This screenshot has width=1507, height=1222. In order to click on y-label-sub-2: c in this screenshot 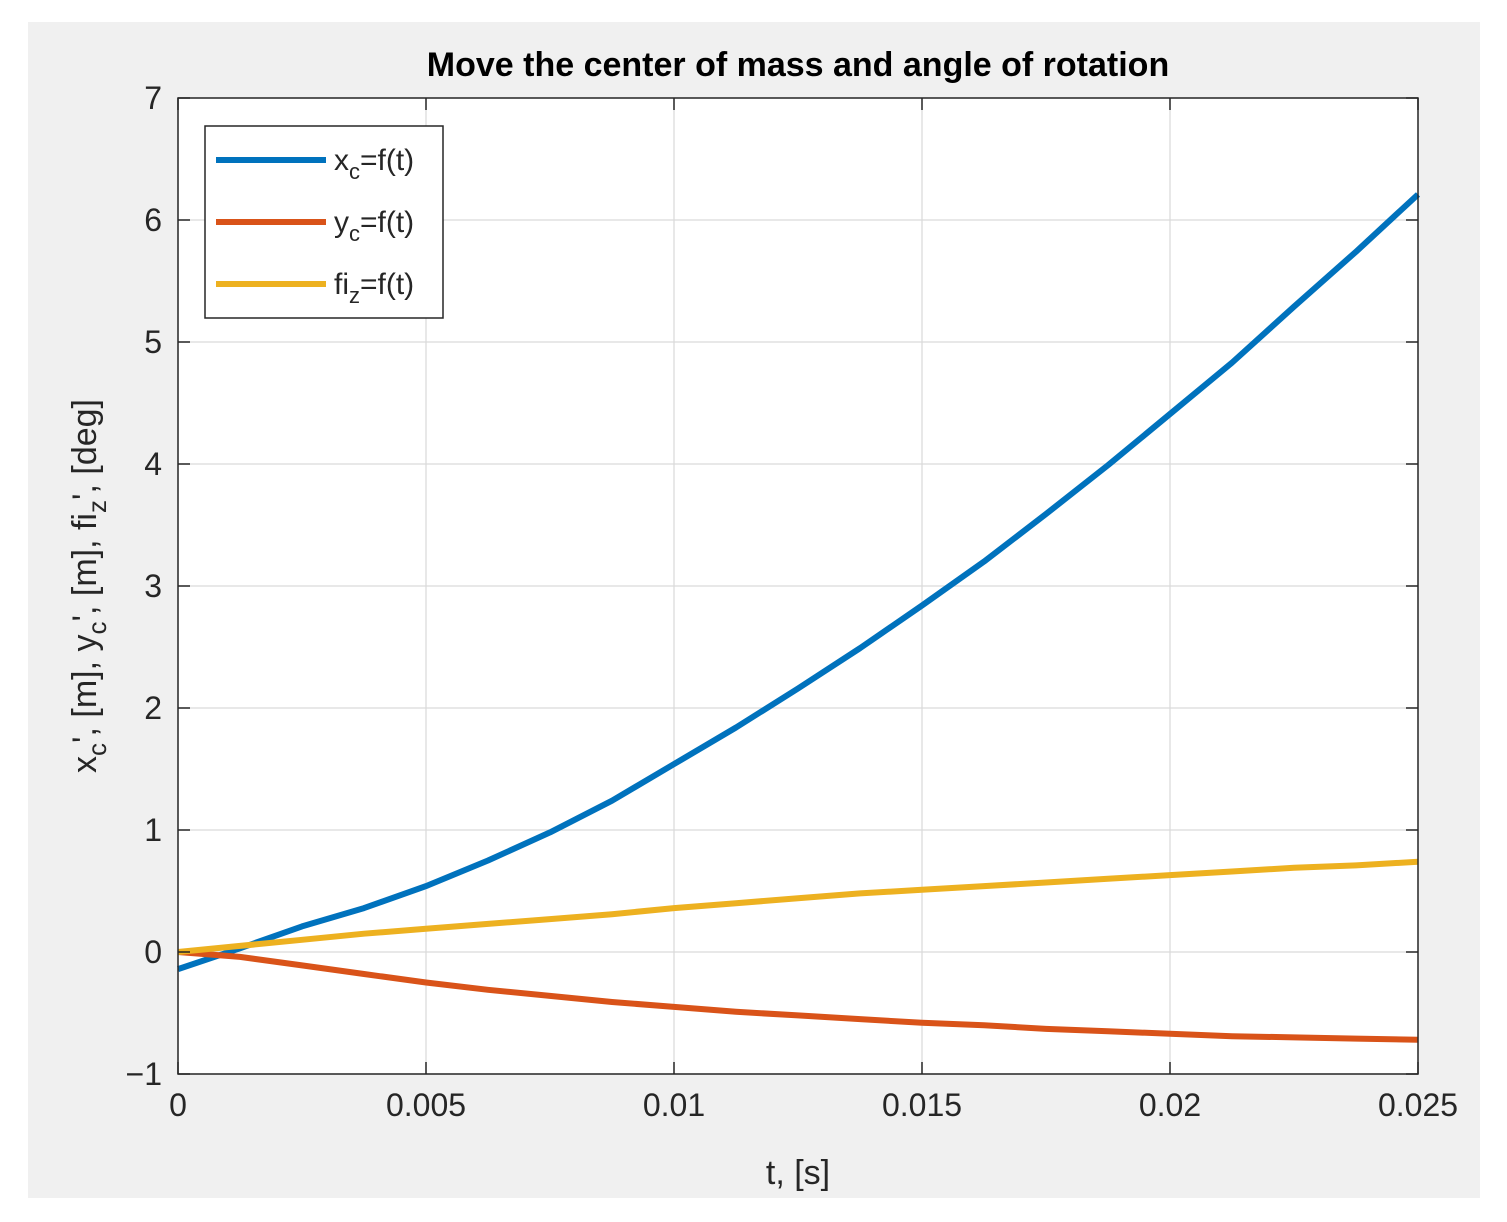, I will do `click(97, 628)`.